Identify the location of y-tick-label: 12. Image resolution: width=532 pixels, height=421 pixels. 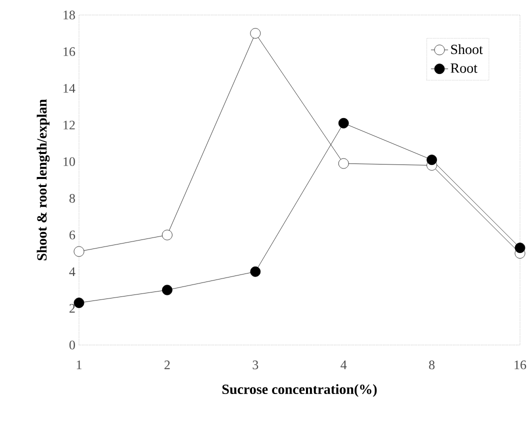
(69, 125).